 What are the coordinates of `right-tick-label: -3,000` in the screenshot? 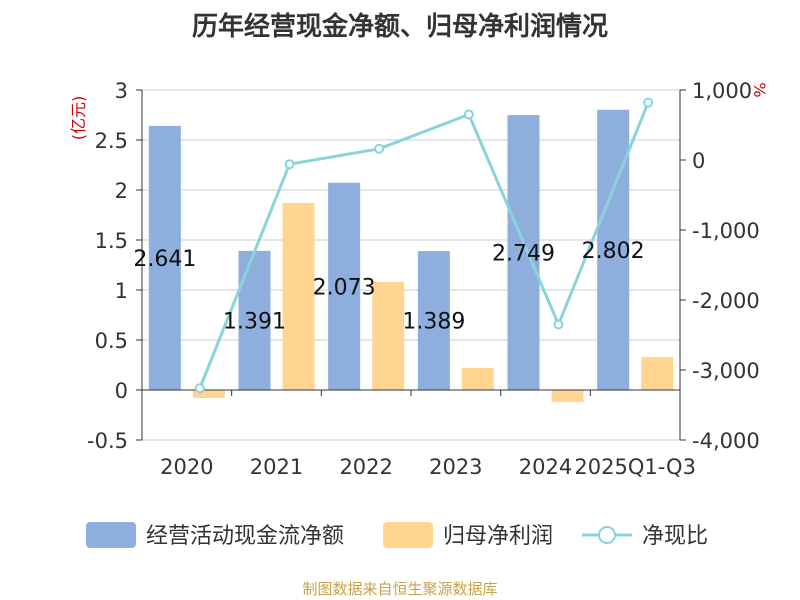 It's located at (726, 371).